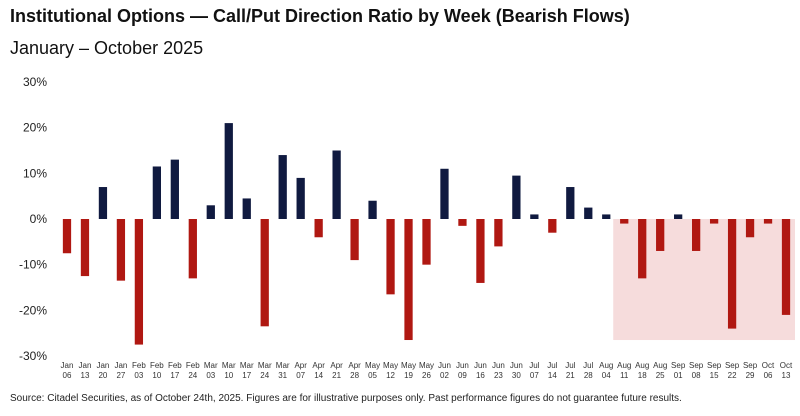 This screenshot has height=416, width=800. Describe the element at coordinates (139, 370) in the screenshot. I see `x-tick-label: Feb 03` at that location.